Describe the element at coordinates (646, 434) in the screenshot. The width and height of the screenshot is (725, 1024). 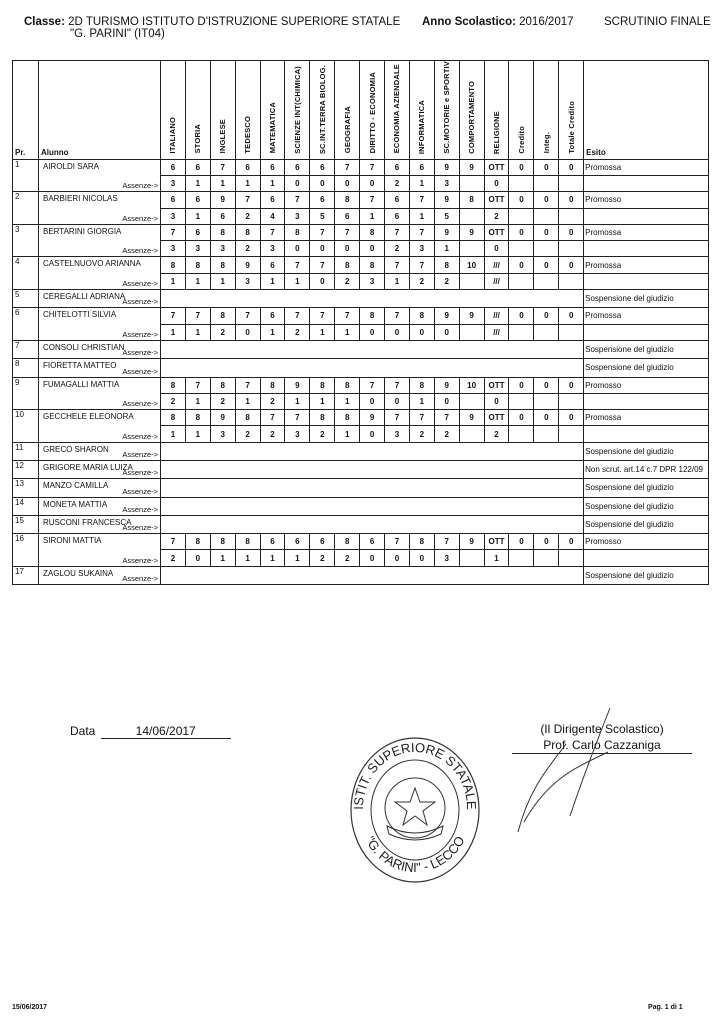
I see `esito-empty-cell` at that location.